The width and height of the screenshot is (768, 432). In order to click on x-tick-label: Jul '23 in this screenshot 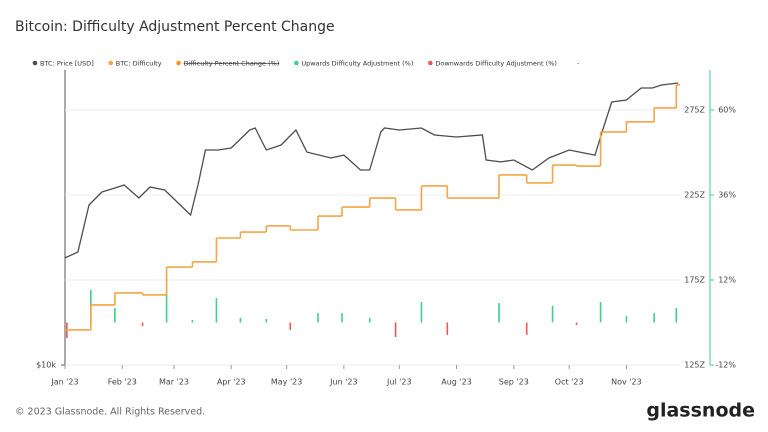, I will do `click(399, 382)`.